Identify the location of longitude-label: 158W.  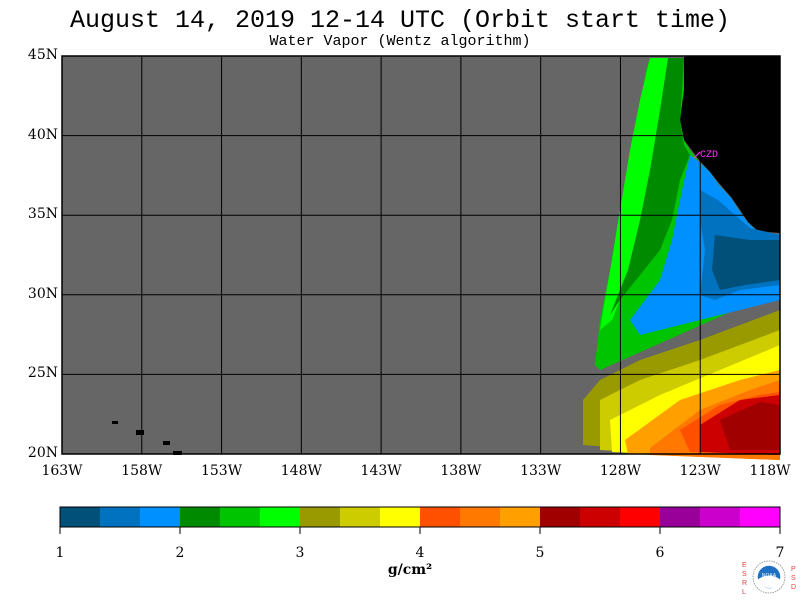
(142, 471).